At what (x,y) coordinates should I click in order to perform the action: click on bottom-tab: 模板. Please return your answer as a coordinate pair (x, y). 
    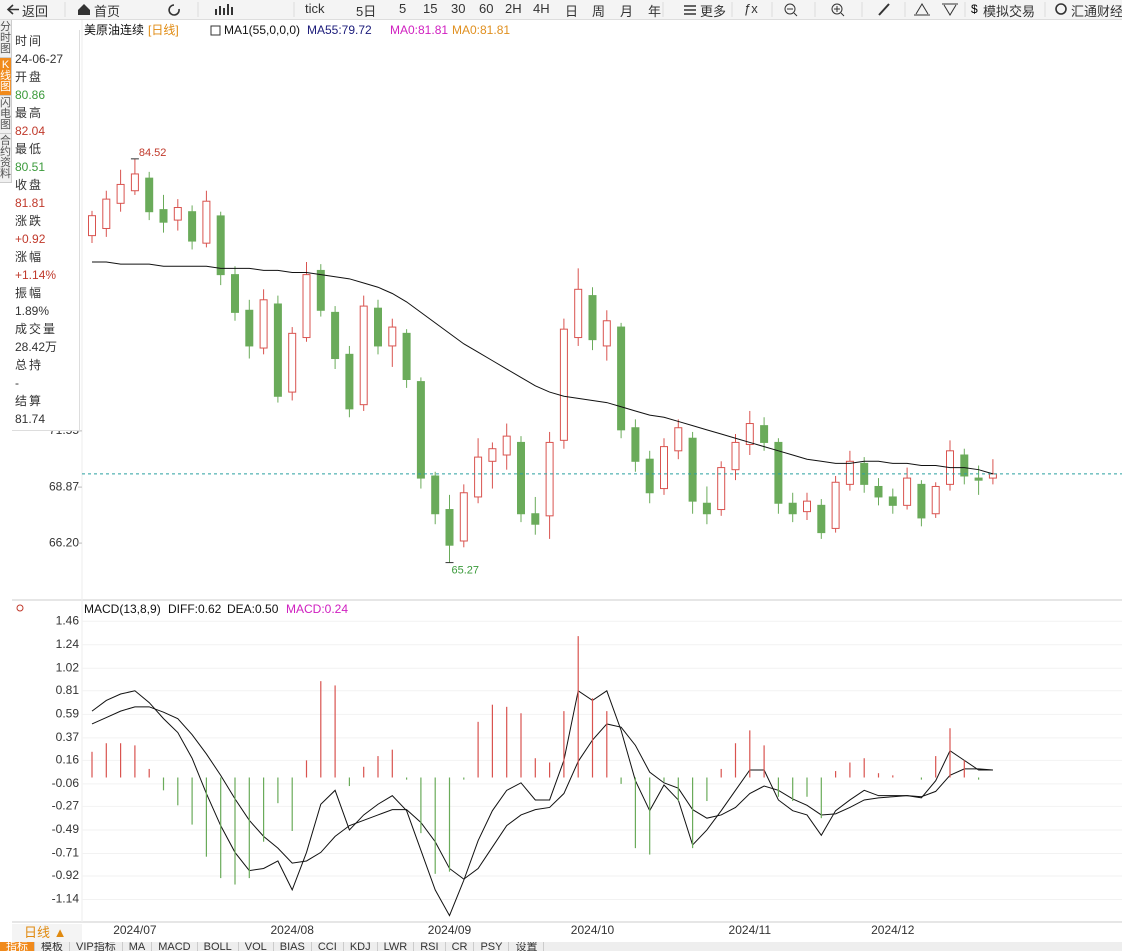
    Looking at the image, I should click on (52, 946).